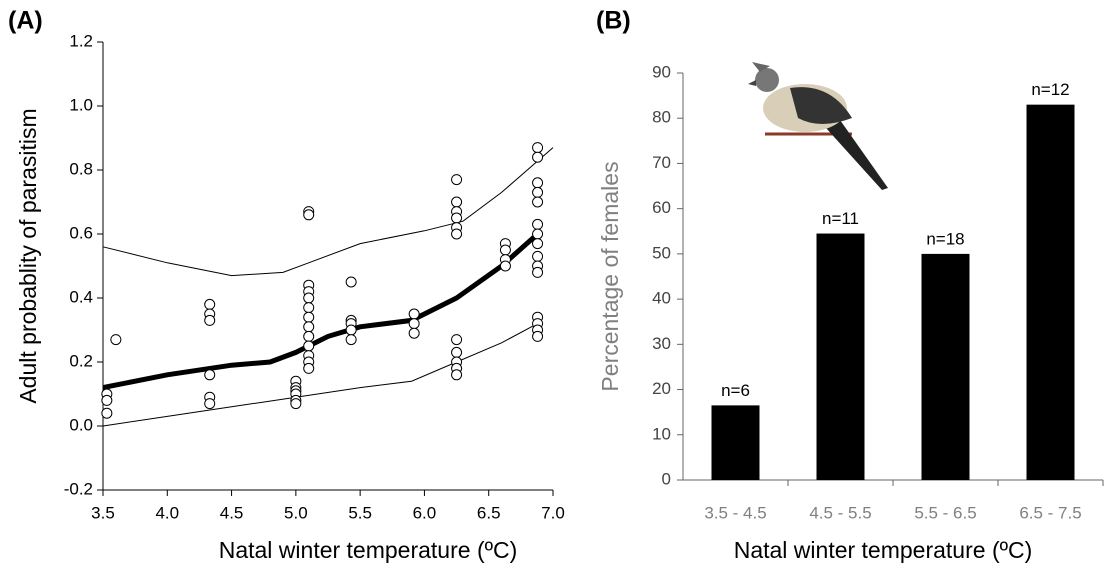 This screenshot has width=1112, height=575. What do you see at coordinates (945, 512) in the screenshot?
I see `x-tick-label: 5.5 - 6.5` at bounding box center [945, 512].